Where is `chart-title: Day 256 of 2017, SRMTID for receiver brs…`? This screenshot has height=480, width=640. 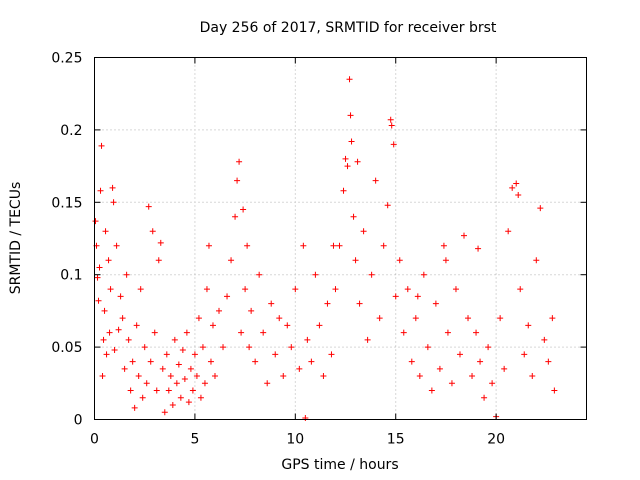
chart-title: Day 256 of 2017, SRMTID for receiver brs… is located at coordinates (348, 28).